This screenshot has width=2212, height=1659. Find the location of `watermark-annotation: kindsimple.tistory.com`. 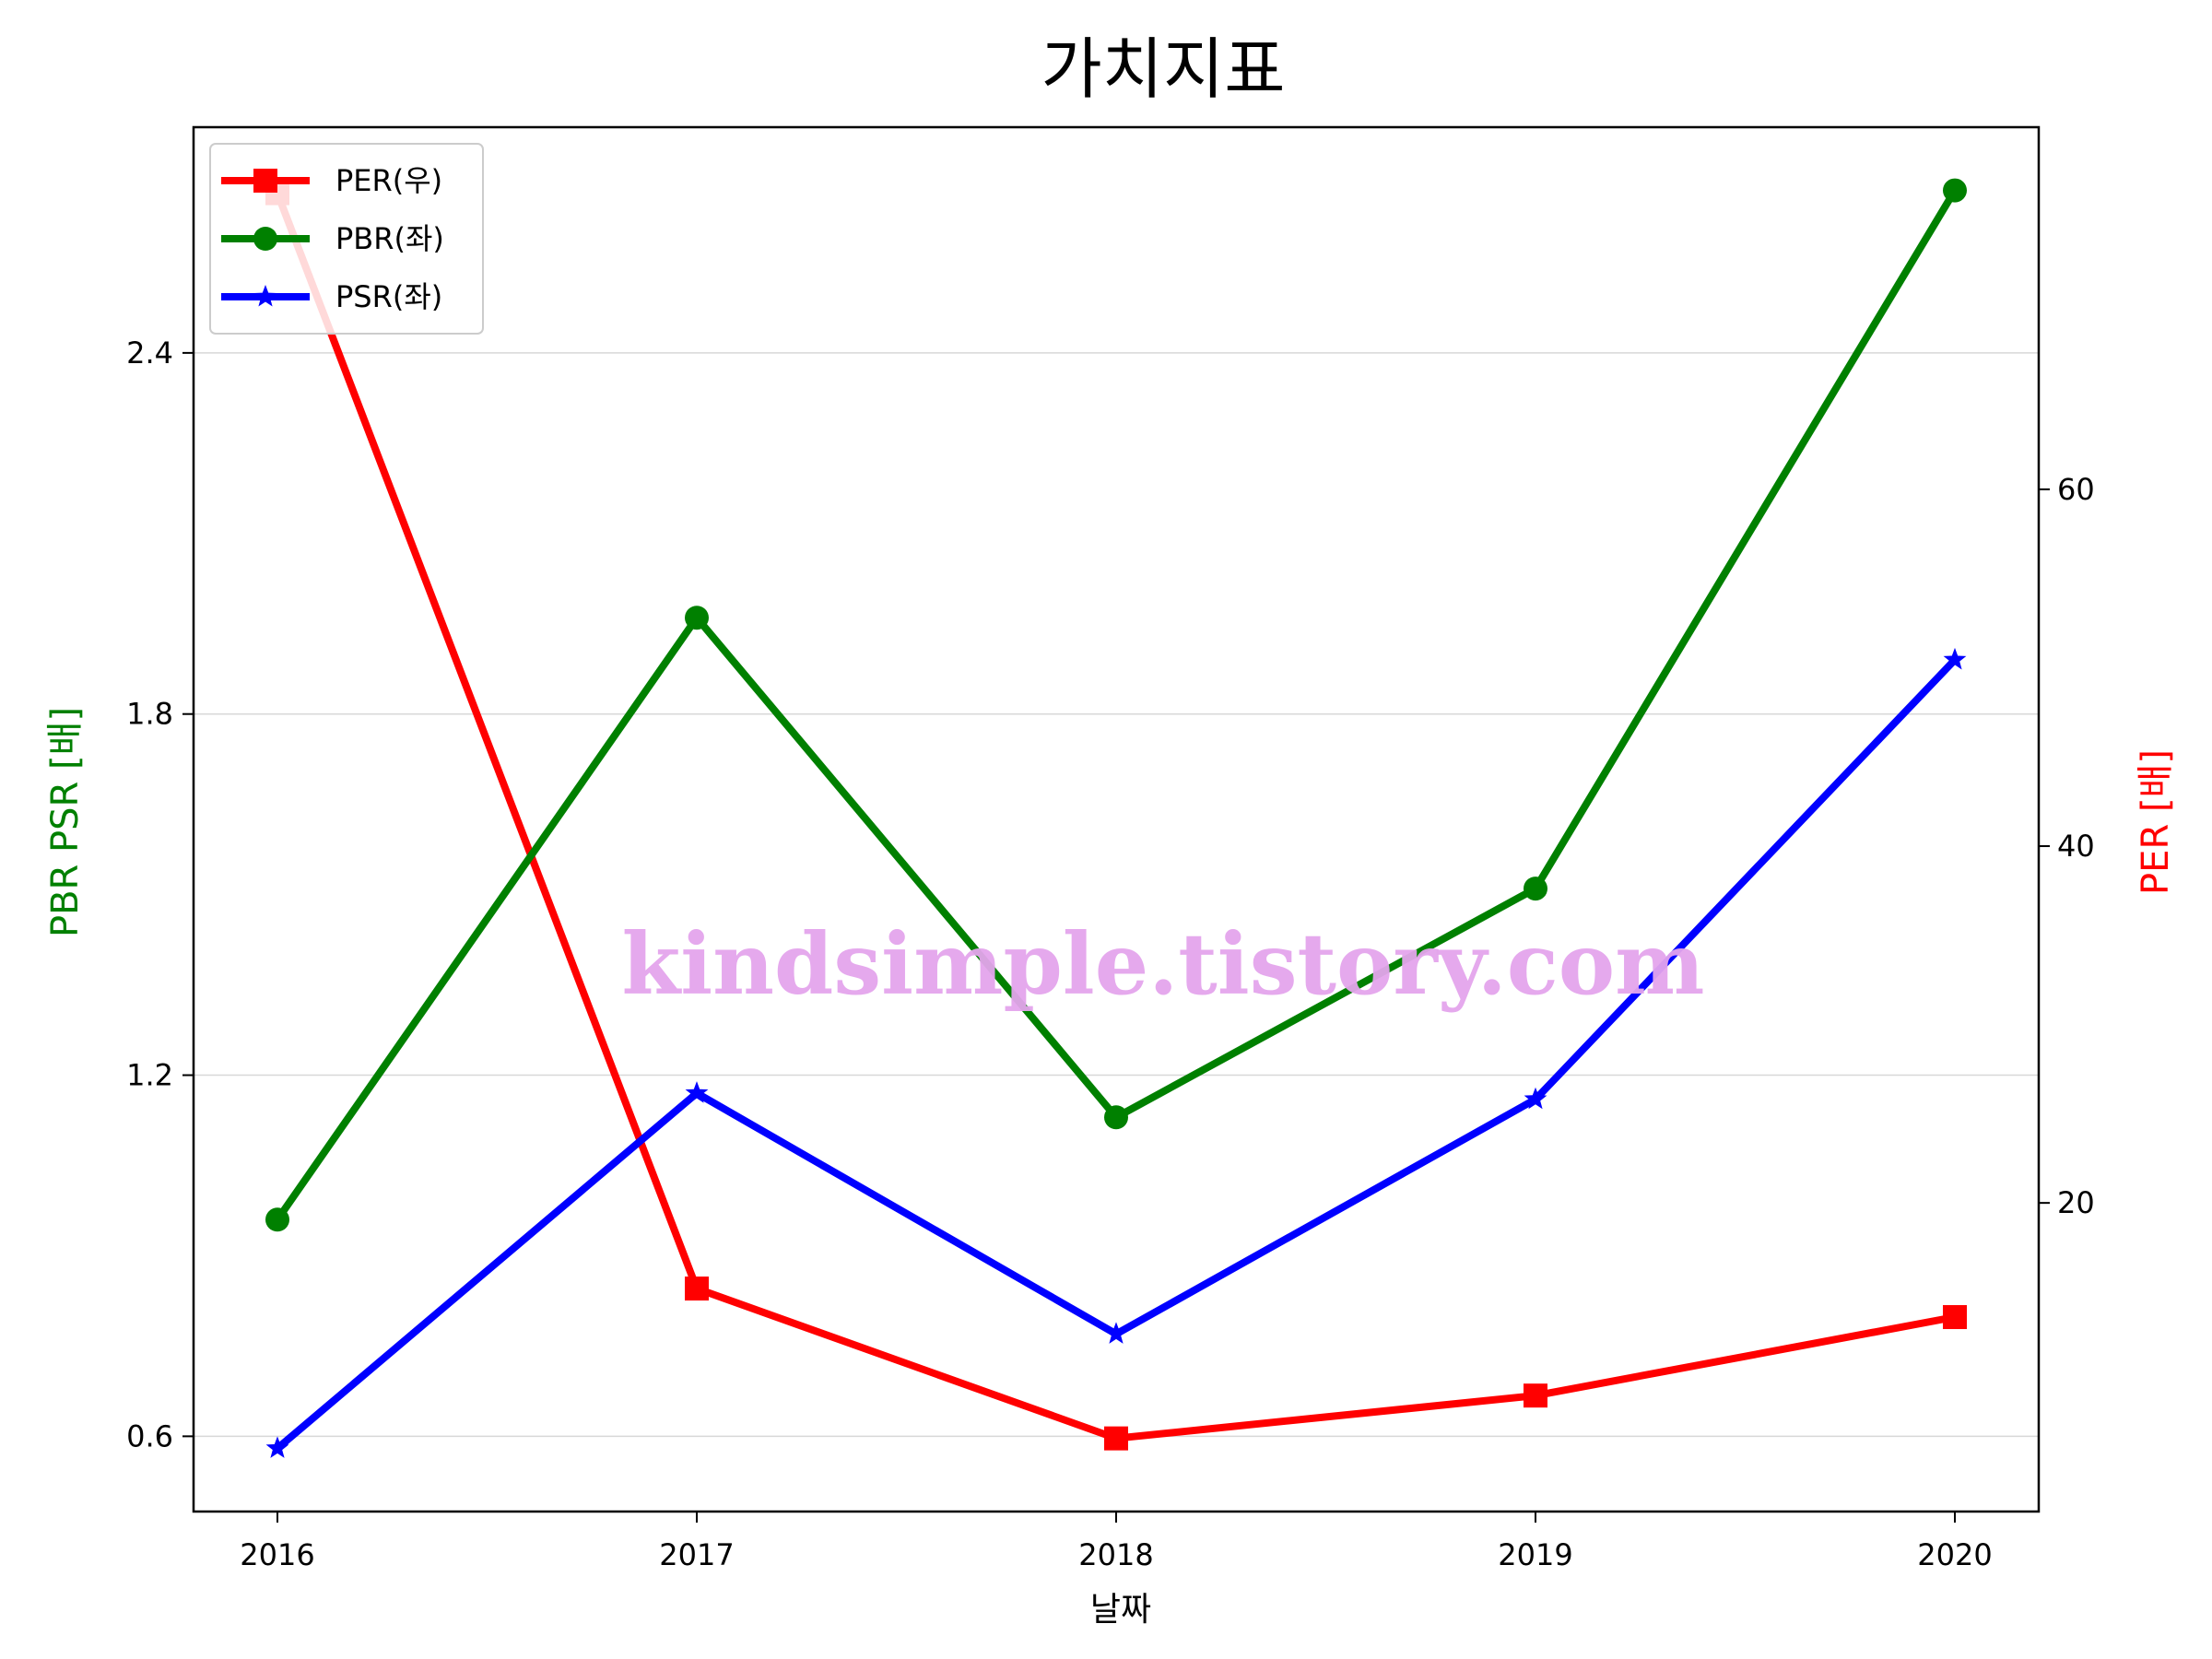

watermark-annotation: kindsimple.tistory.com is located at coordinates (1162, 964).